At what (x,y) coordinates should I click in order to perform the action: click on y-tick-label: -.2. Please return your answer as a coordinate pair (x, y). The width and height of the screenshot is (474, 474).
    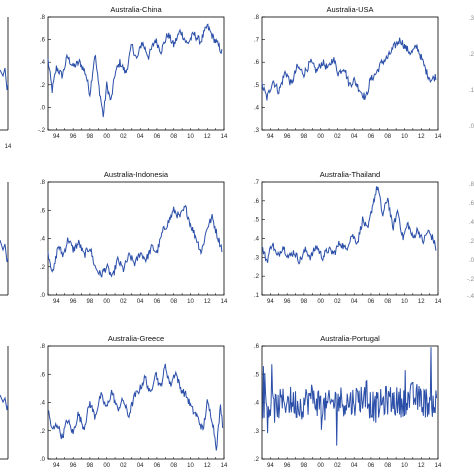
    Looking at the image, I should click on (42, 131).